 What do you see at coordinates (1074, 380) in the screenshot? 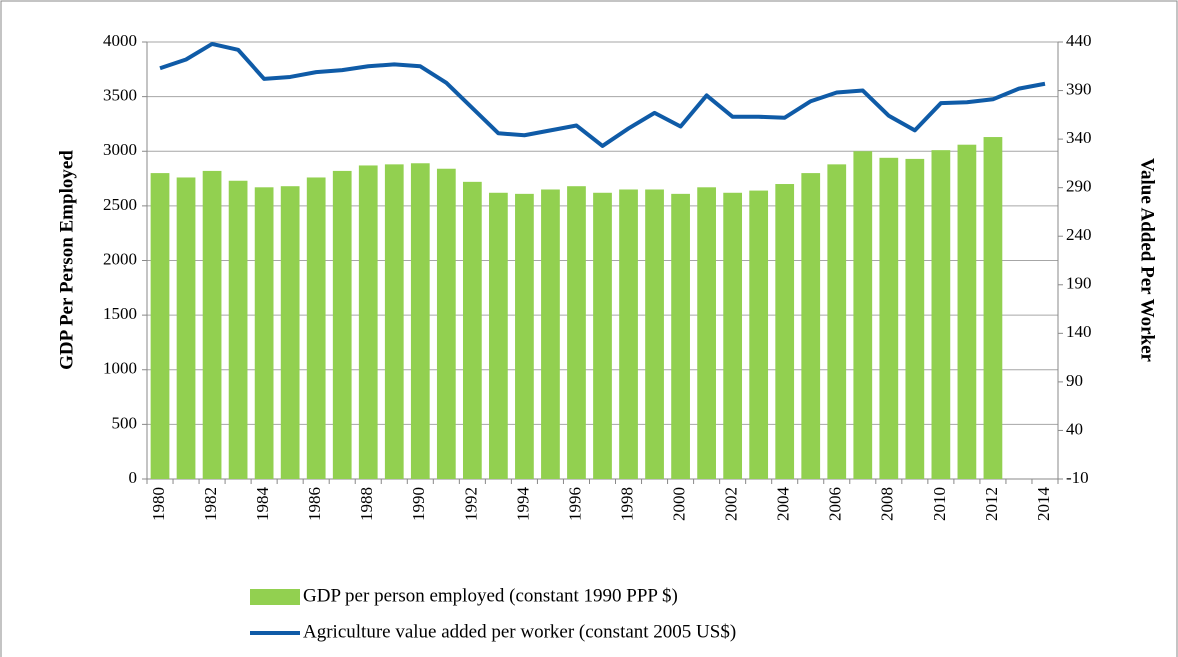
I see `y2-tick-label: 90` at bounding box center [1074, 380].